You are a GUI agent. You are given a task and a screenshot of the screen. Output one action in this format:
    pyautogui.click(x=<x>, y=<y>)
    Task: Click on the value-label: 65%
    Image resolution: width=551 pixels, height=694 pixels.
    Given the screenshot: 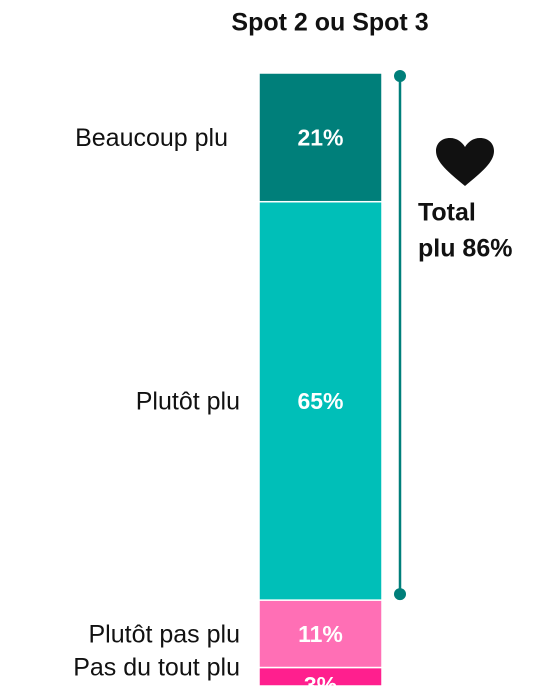 What is the action you would take?
    pyautogui.click(x=320, y=401)
    